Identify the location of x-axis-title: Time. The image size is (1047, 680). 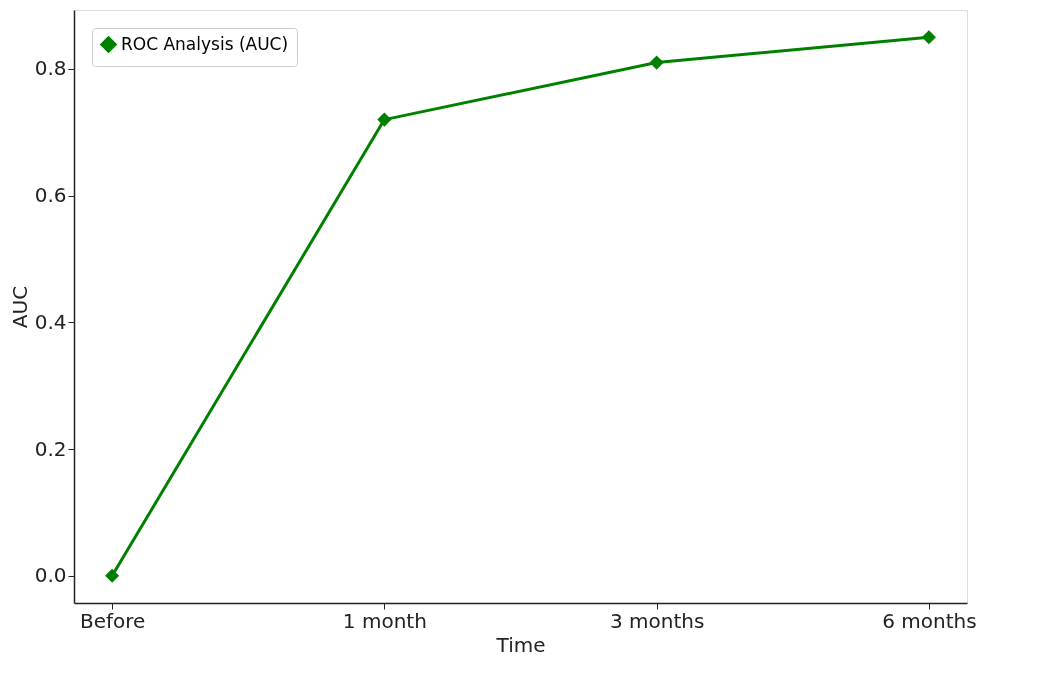
(520, 644).